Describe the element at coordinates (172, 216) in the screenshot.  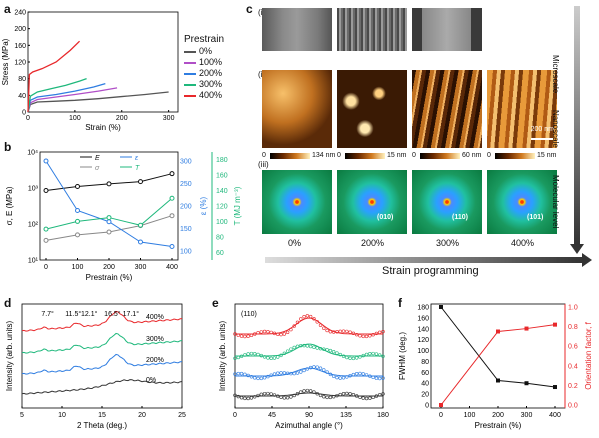
I see `series-point-σ` at that location.